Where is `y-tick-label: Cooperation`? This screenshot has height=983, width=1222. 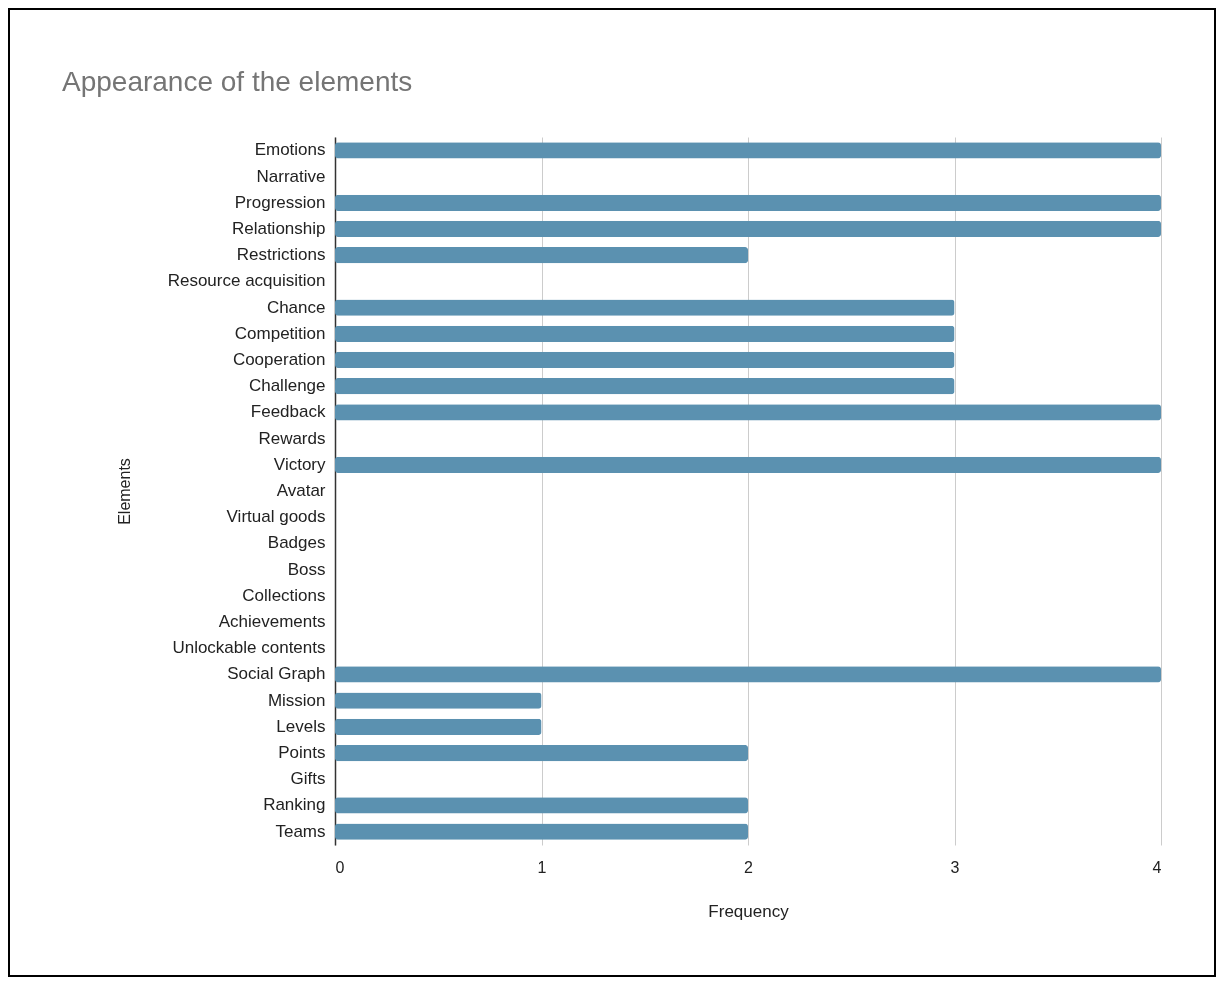 y-tick-label: Cooperation is located at coordinates (279, 359).